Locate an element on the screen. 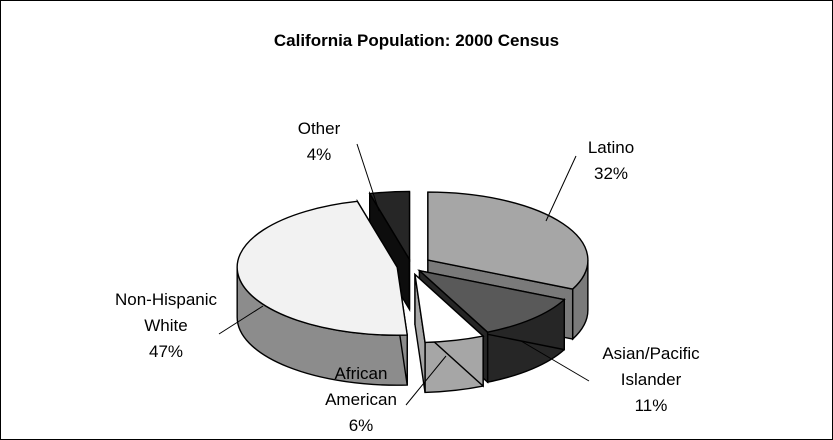 Image resolution: width=833 pixels, height=440 pixels. slice-name-label: American is located at coordinates (361, 399).